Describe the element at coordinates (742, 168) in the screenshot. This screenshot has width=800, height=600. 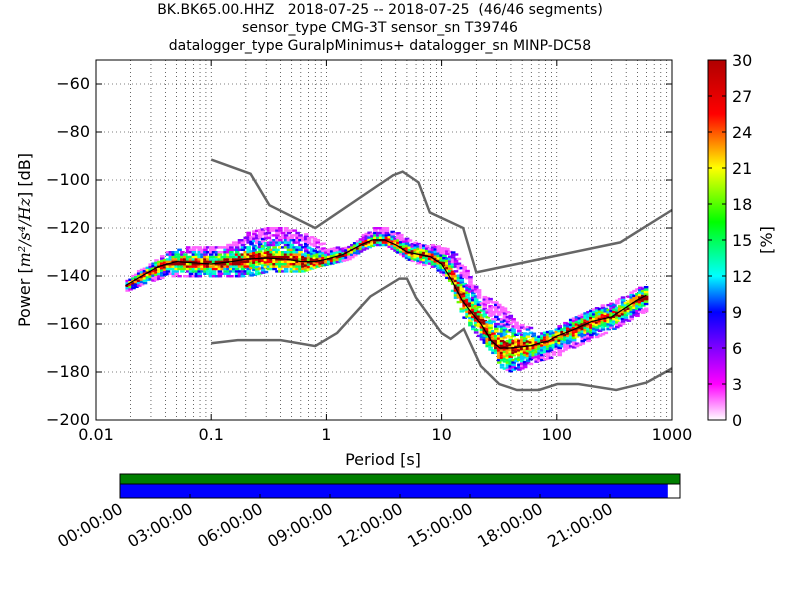
I see `colorbar-tick-label: 21` at that location.